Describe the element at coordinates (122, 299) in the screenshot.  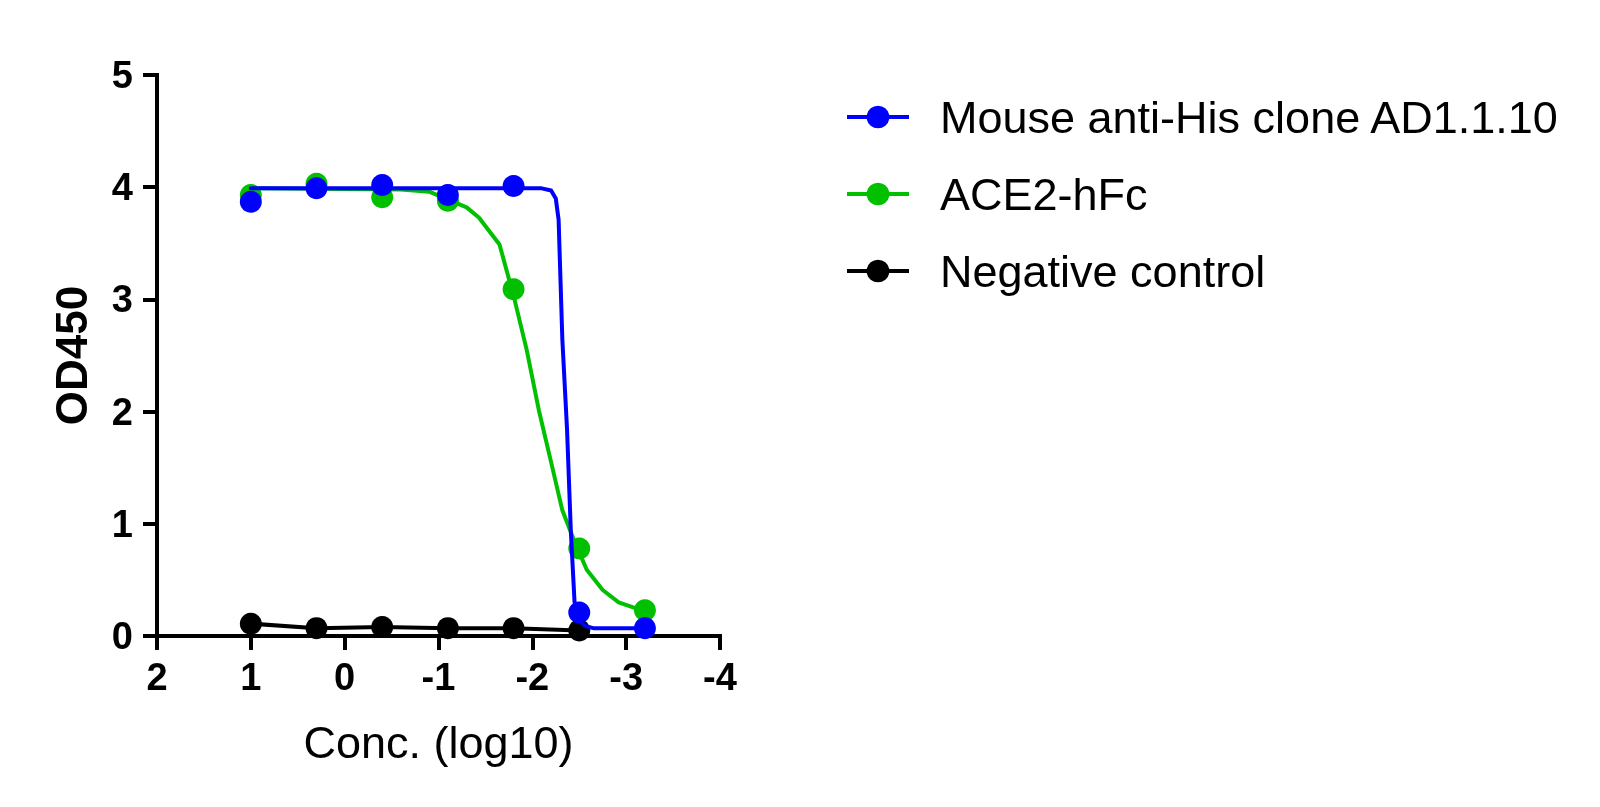
I see `y-tick-label: 3` at that location.